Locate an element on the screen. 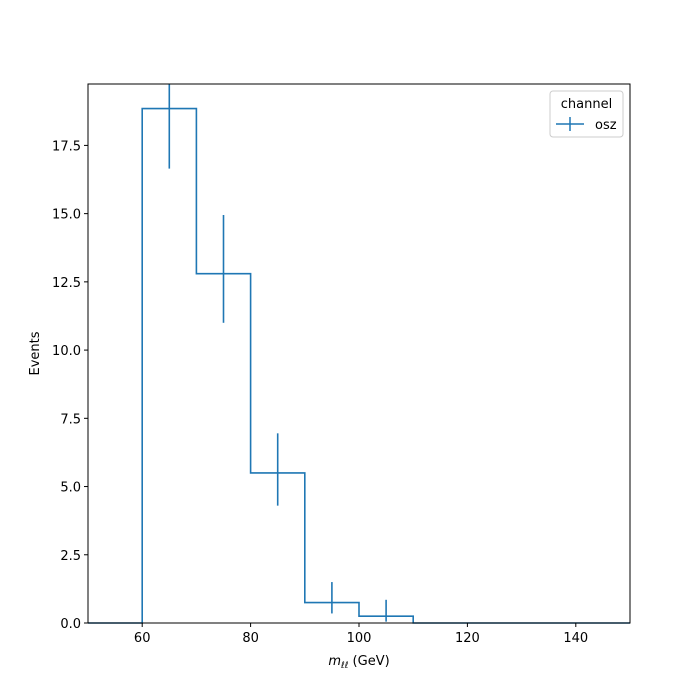  x-tick-label: 120 is located at coordinates (467, 638).